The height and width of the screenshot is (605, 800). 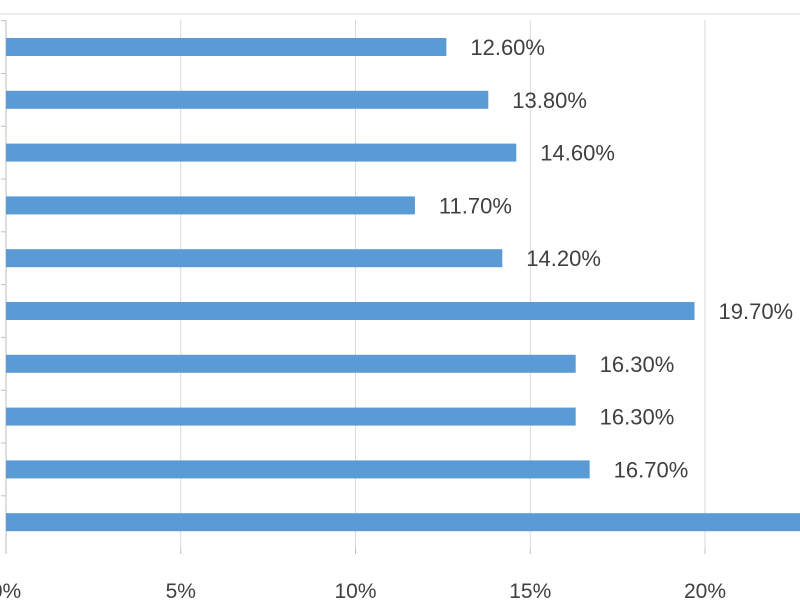 I want to click on data-label-4: 14.20%, so click(x=563, y=258).